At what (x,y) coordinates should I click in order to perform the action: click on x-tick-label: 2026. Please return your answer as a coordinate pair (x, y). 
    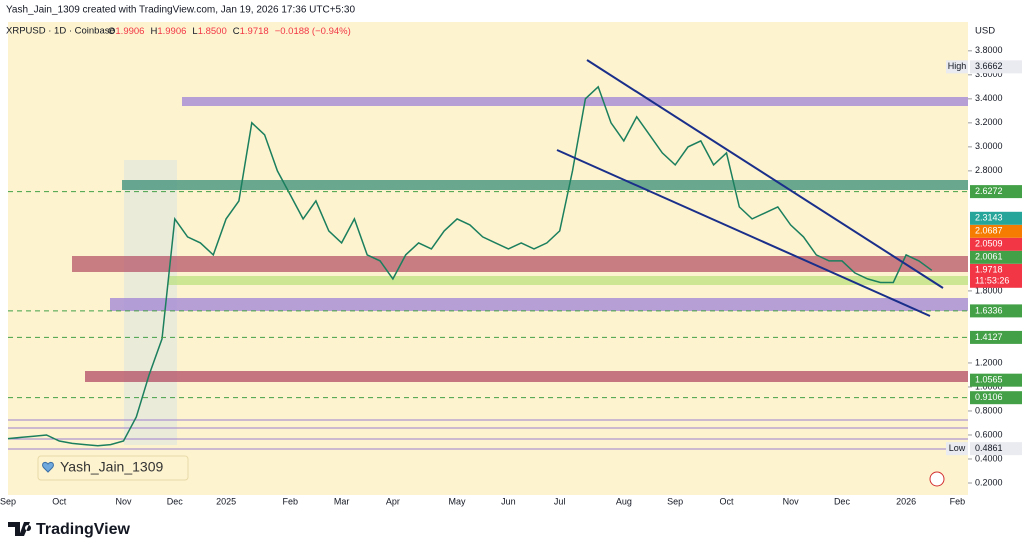
    Looking at the image, I should click on (906, 501).